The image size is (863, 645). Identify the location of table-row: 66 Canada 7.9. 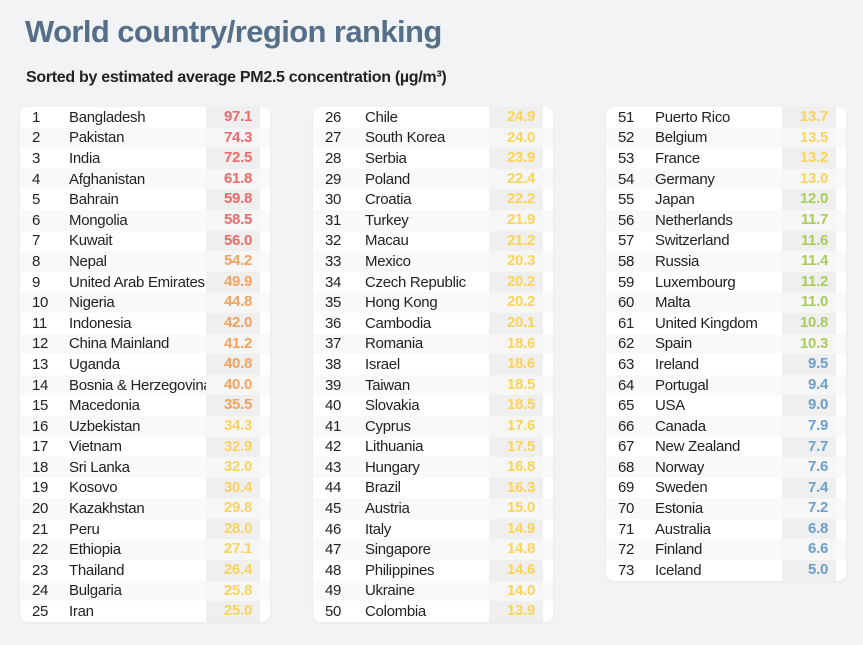
(726, 426).